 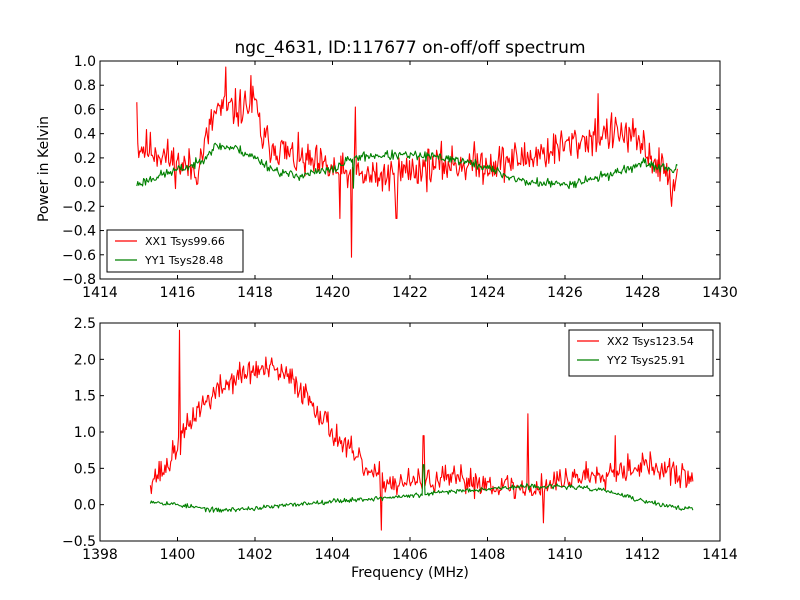 What do you see at coordinates (720, 293) in the screenshot?
I see `x-tick-label: 1430` at bounding box center [720, 293].